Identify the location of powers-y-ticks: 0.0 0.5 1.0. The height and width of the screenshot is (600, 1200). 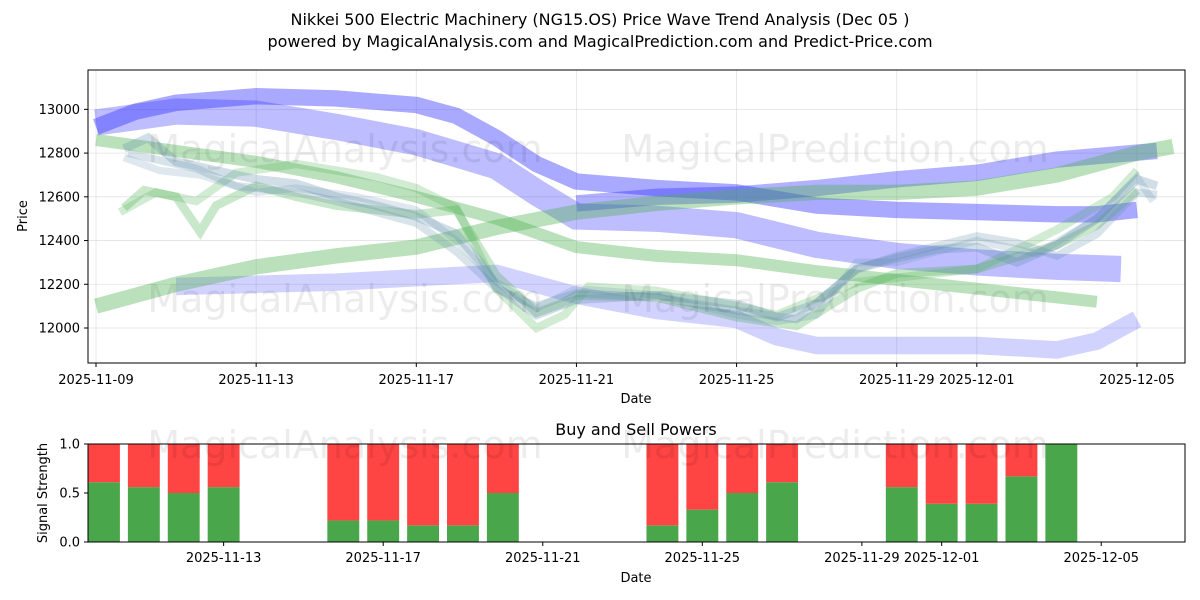
(73, 494).